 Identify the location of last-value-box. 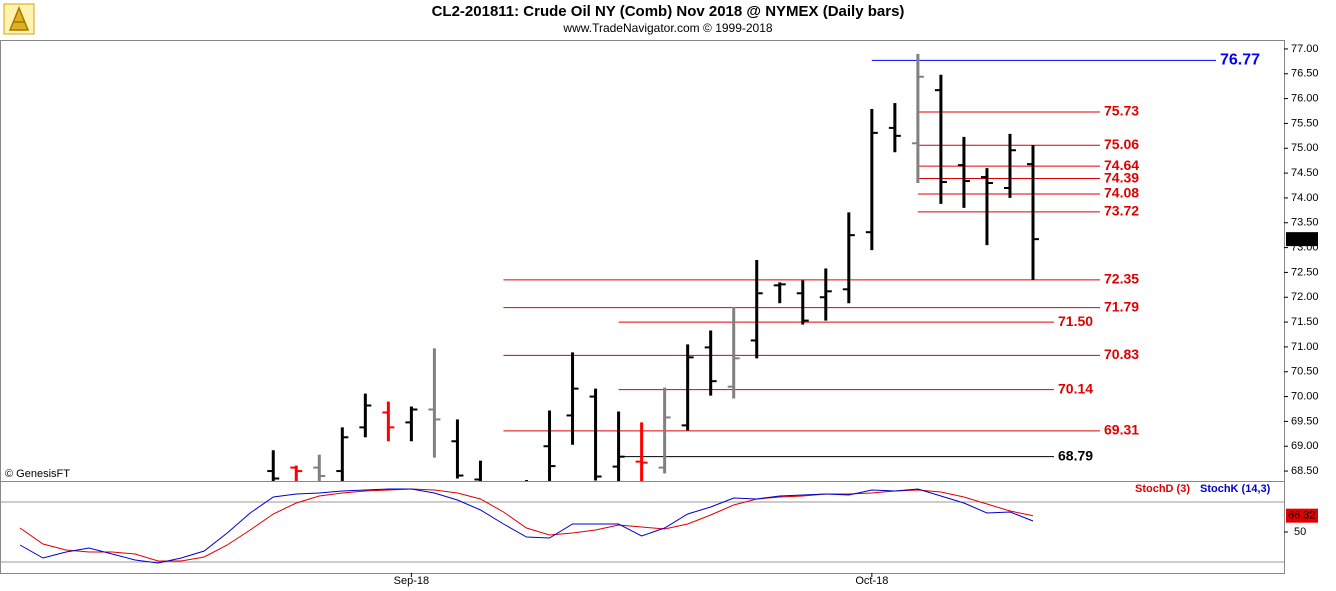
(1302, 515).